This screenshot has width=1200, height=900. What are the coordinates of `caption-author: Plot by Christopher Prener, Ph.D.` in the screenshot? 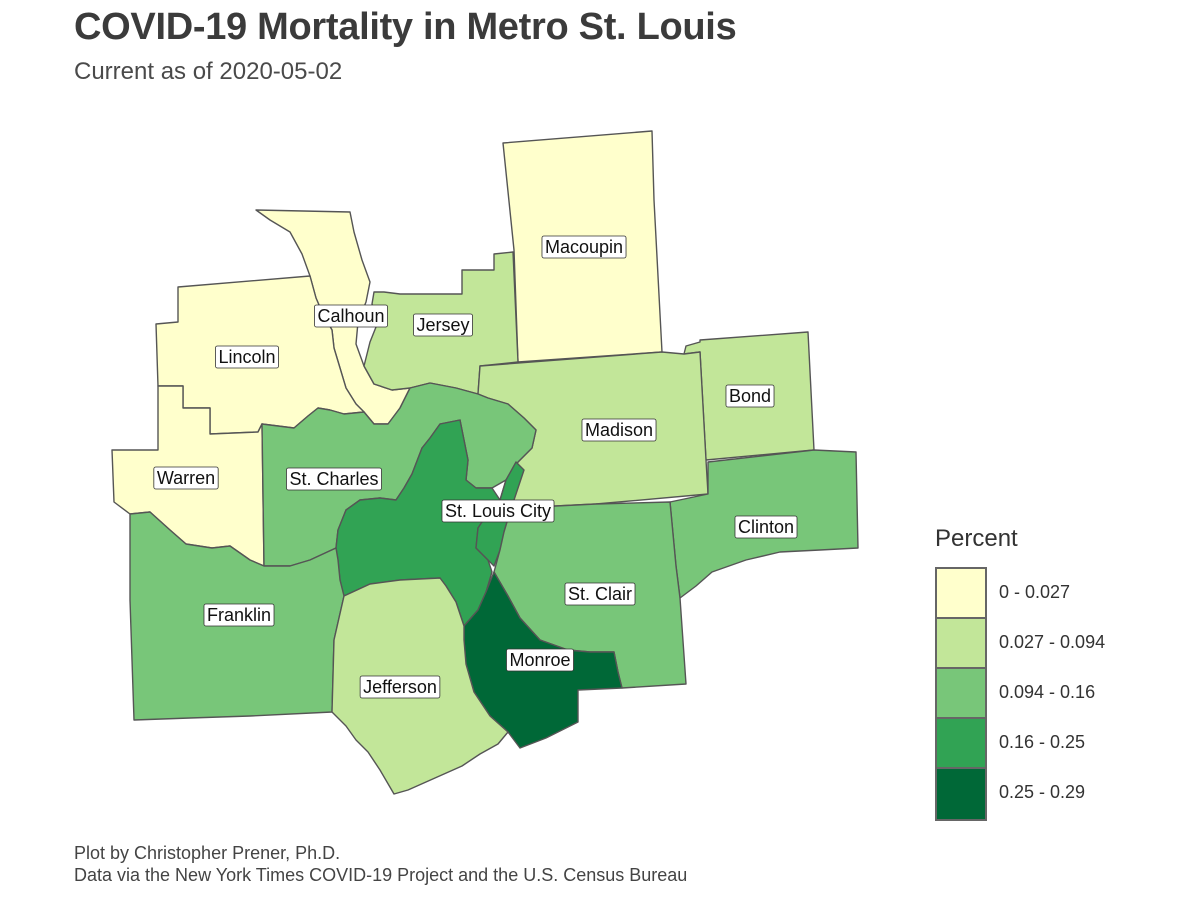 It's located at (207, 853).